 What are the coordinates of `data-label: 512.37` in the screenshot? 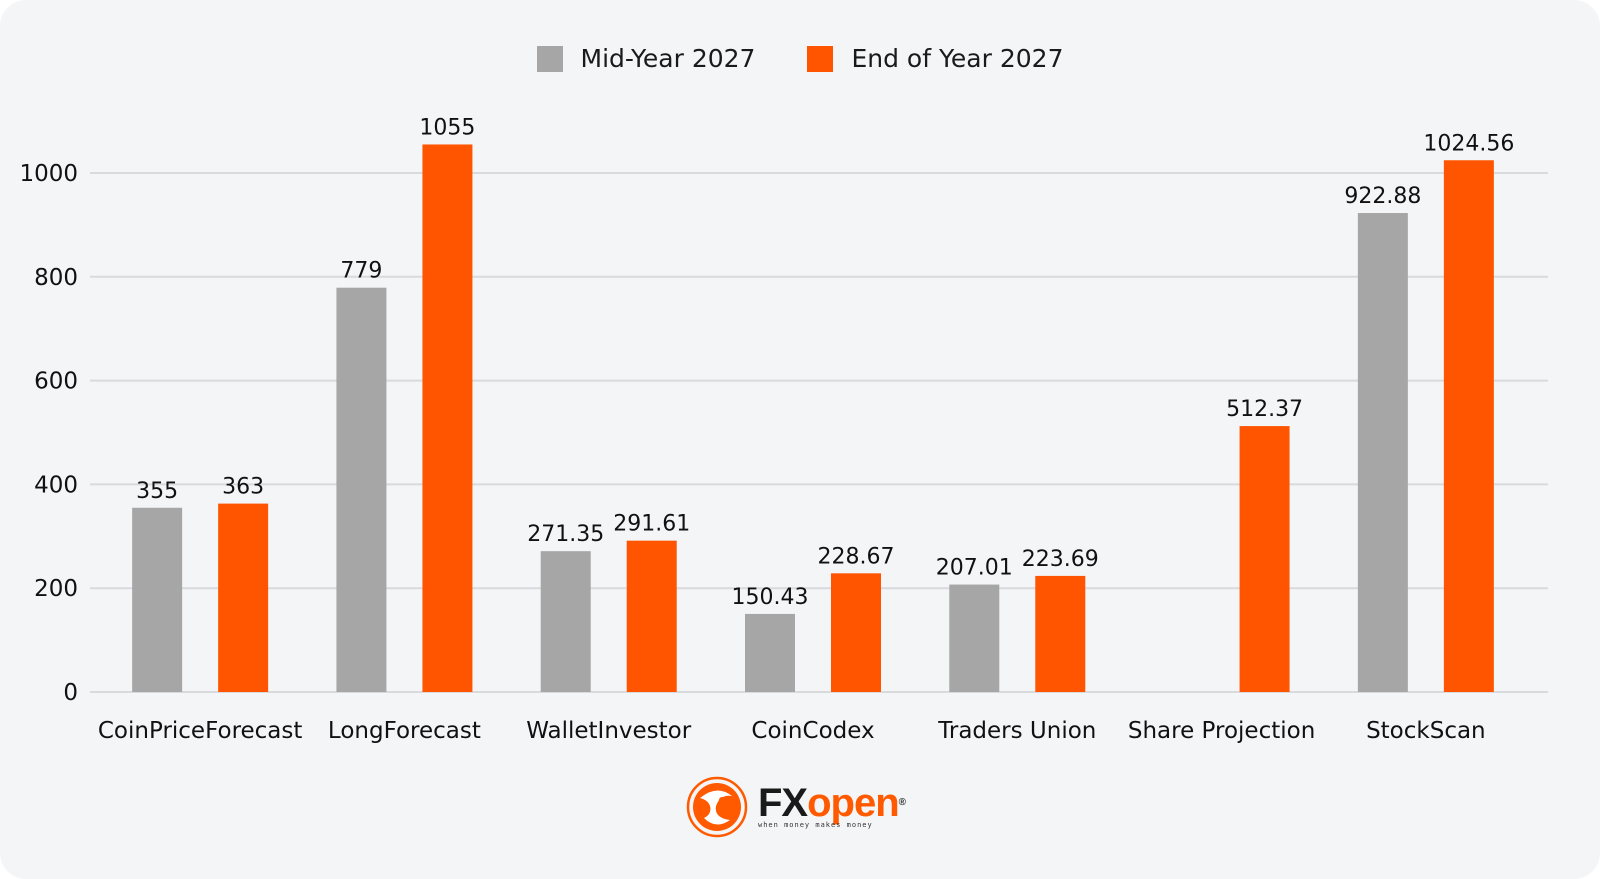 It's located at (1264, 409).